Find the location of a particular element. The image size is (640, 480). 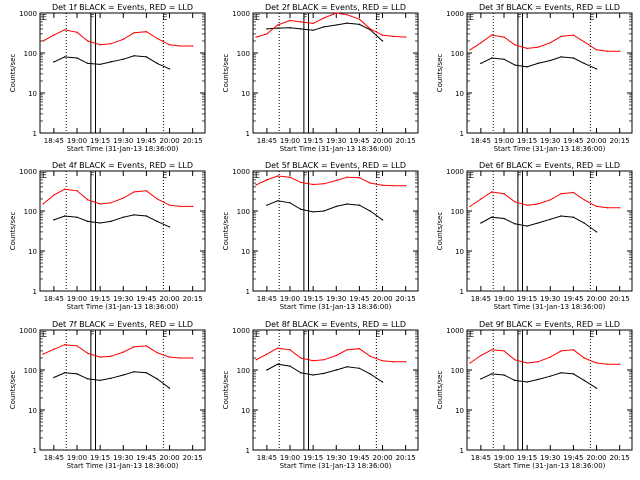

chart-title: Det 7f BLACK = Events, RED = LLD is located at coordinates (122, 324).